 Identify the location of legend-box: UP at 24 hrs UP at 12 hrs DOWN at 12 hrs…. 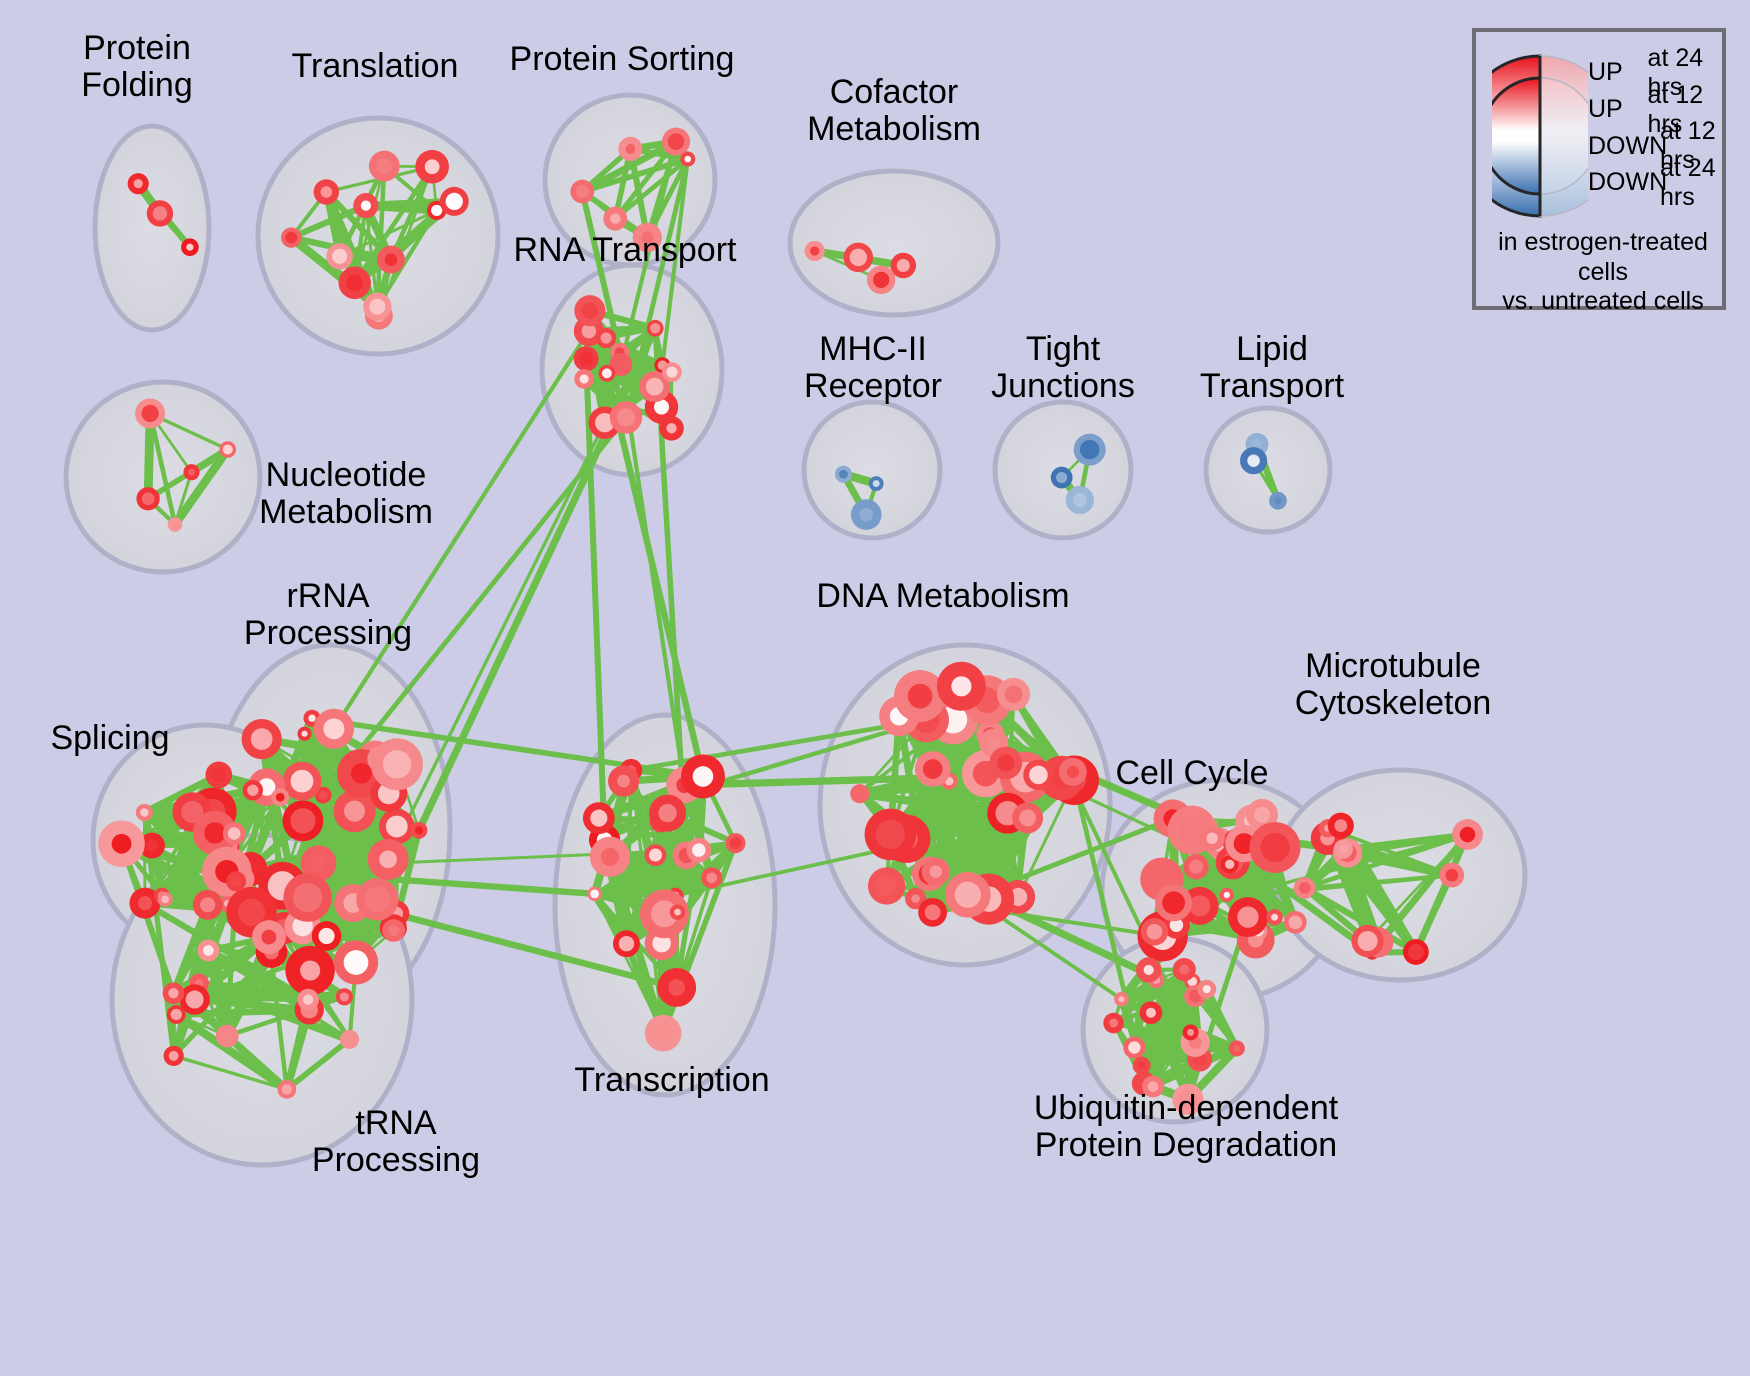
(1600, 171).